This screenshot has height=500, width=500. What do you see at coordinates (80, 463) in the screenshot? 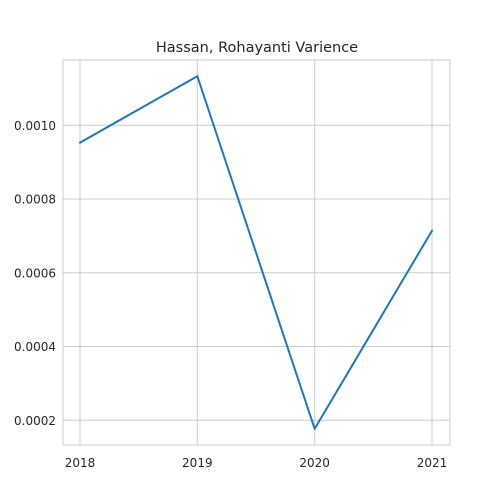
I see `x-tick-label: 2018` at bounding box center [80, 463].